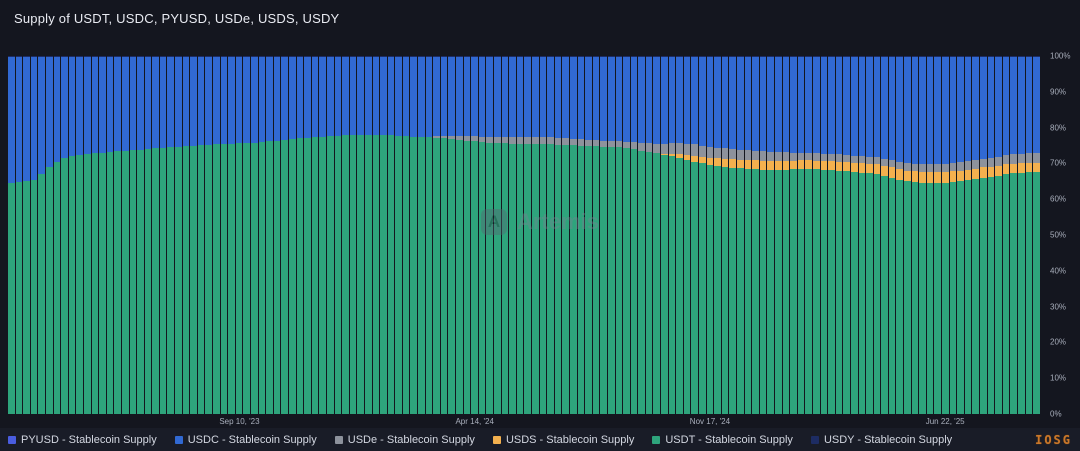 This screenshot has width=1080, height=451. What do you see at coordinates (245, 440) in the screenshot?
I see `legend-item-usdc: USDC - Stablecoin Supply` at bounding box center [245, 440].